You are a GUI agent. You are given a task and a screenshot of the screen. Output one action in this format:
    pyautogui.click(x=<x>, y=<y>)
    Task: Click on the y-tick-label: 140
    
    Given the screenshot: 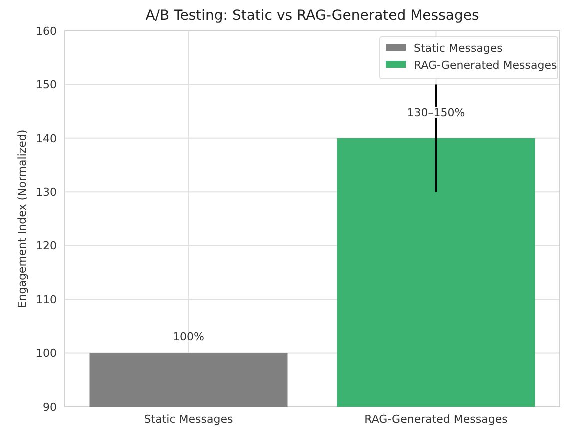 What is the action you would take?
    pyautogui.click(x=46, y=139)
    